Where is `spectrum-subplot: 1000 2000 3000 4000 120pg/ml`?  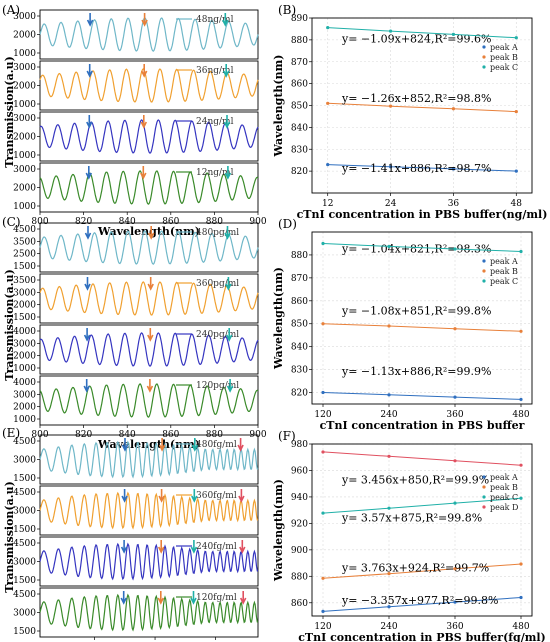 spectrum-subplot: 1000 2000 3000 4000 120pg/ml is located at coordinates (136, 400).